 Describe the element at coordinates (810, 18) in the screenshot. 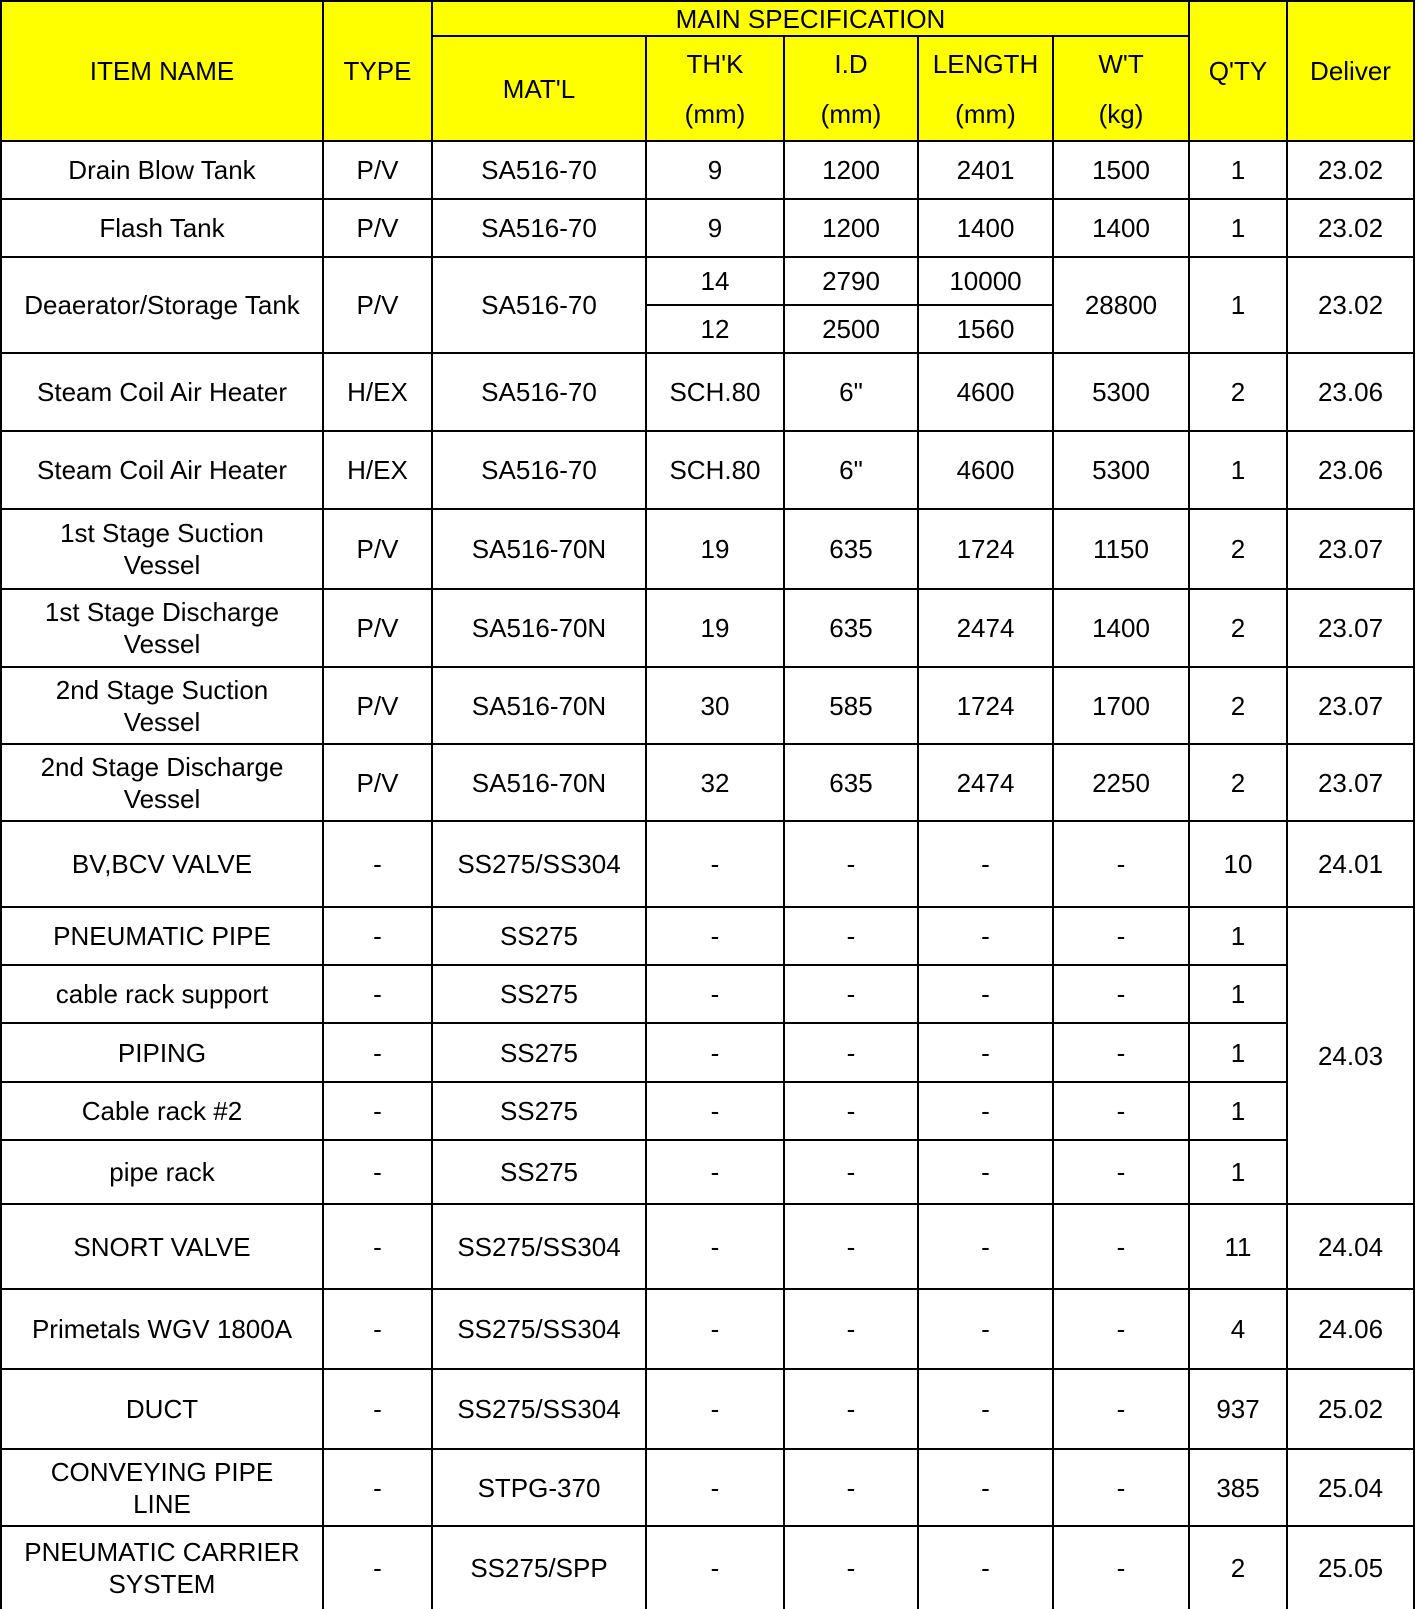

I see `col-header-main-specification: MAIN SPECIFICATION` at that location.